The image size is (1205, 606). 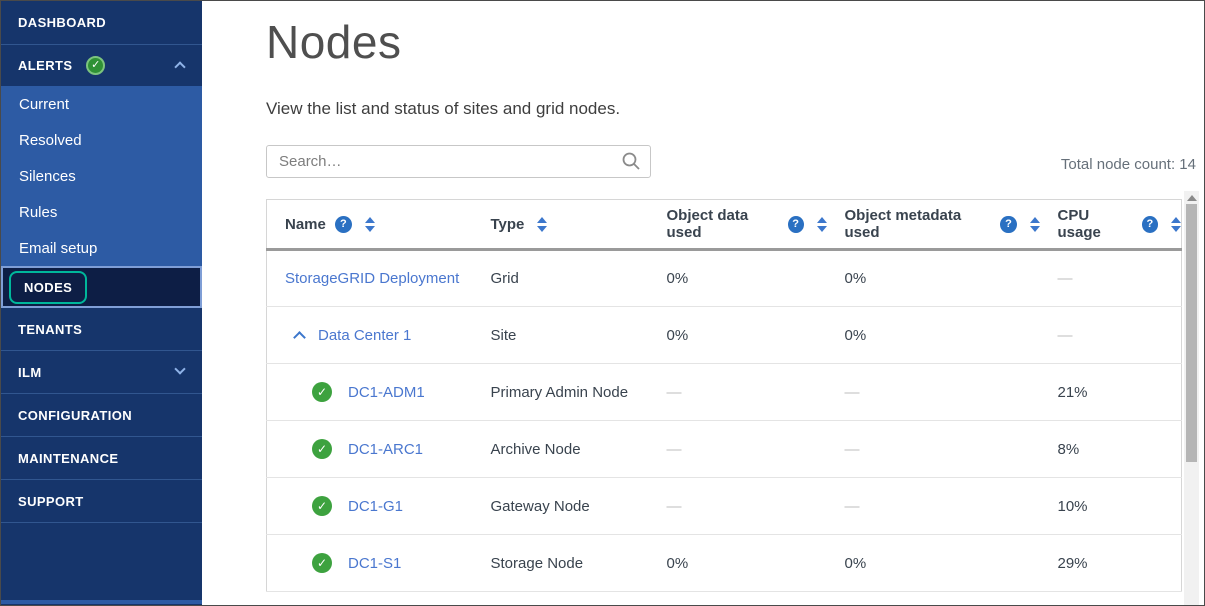 I want to click on sidebar-item-current: Current, so click(x=101, y=104).